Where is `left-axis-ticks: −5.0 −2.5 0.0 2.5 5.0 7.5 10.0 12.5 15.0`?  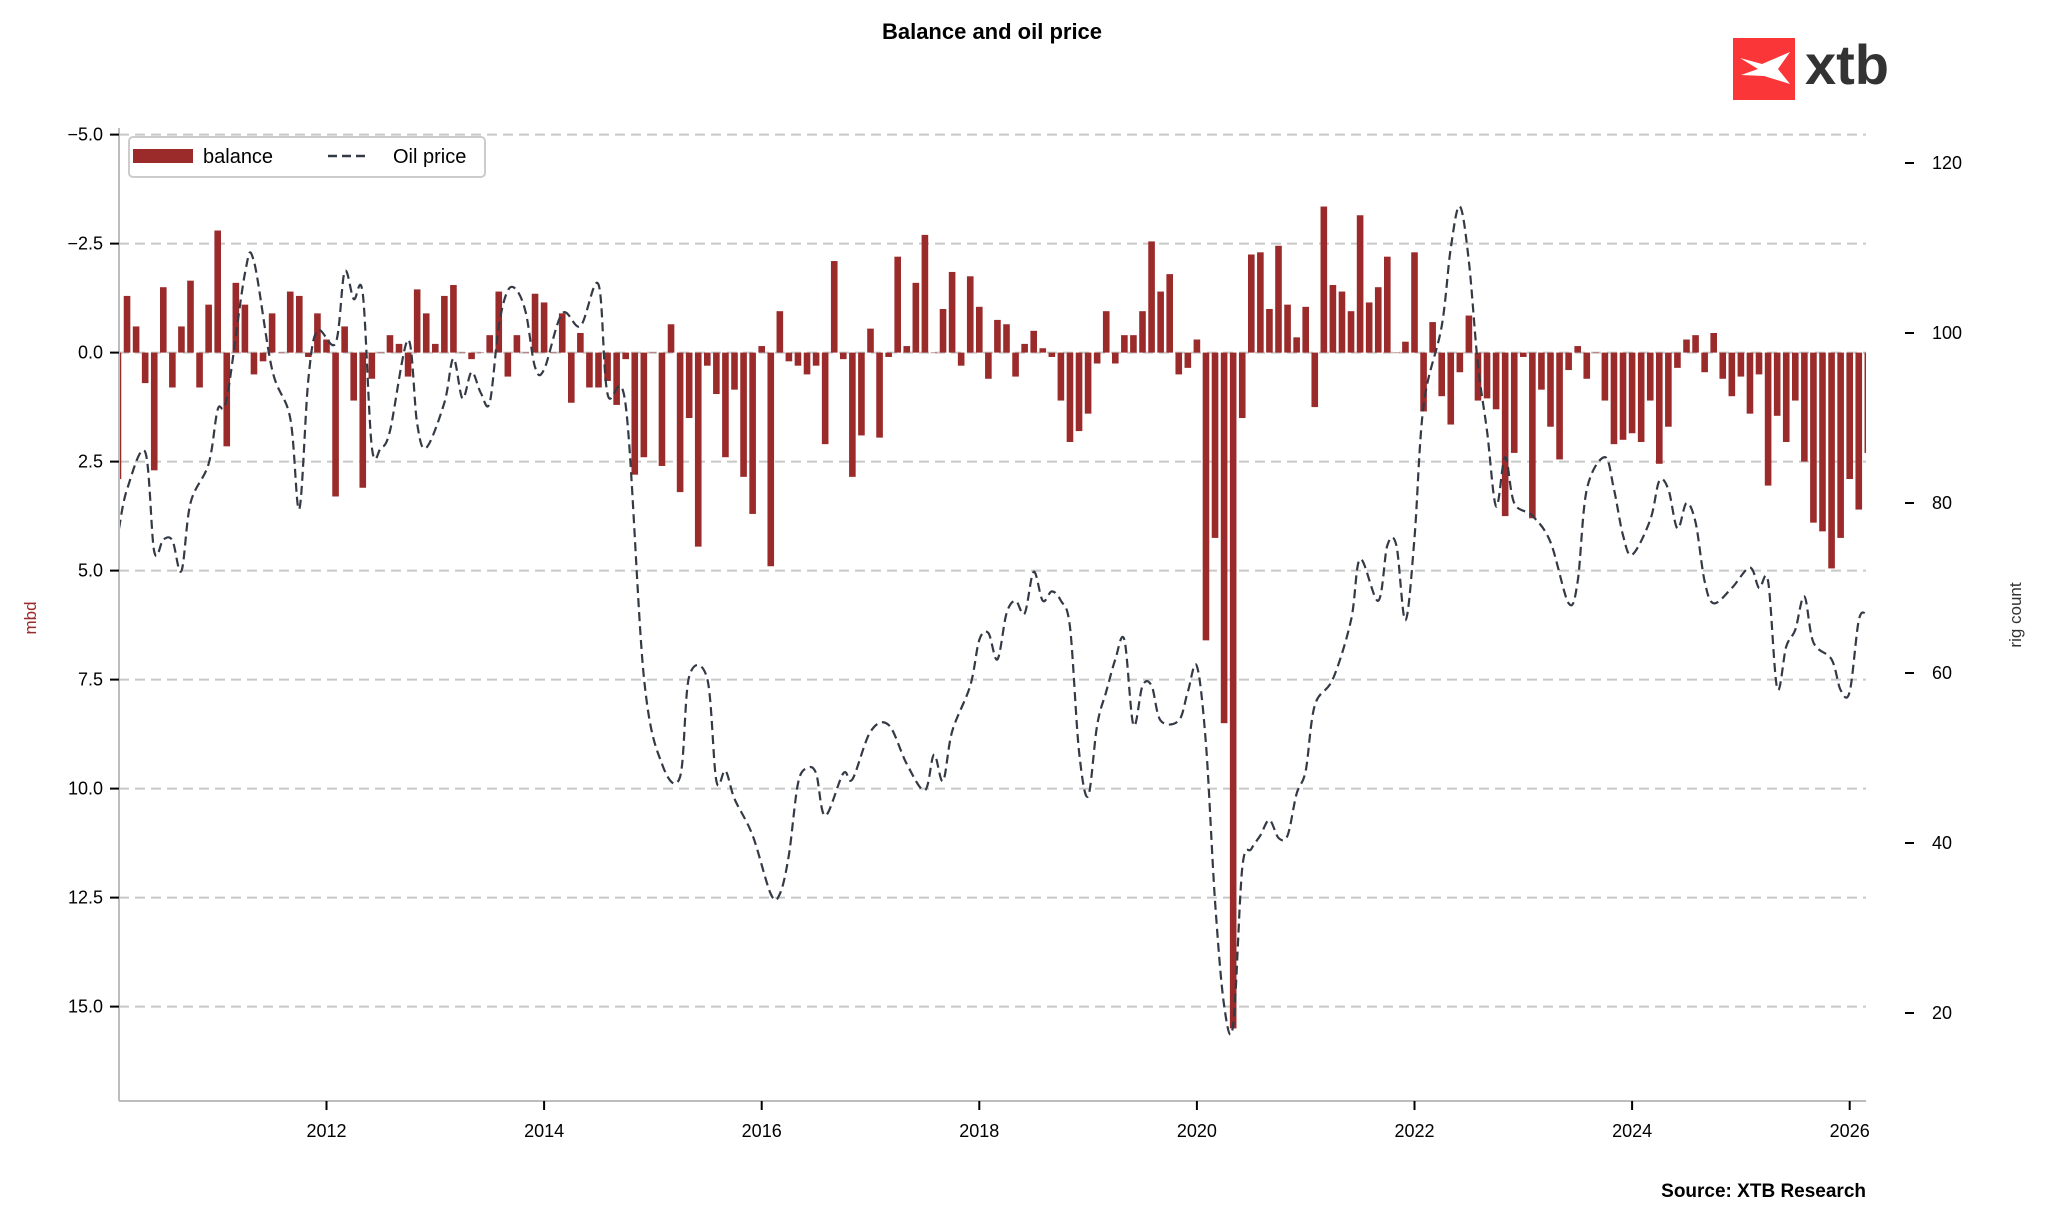
left-axis-ticks: −5.0 −2.5 0.0 2.5 5.0 7.5 10.0 12.5 15.0 is located at coordinates (93, 571).